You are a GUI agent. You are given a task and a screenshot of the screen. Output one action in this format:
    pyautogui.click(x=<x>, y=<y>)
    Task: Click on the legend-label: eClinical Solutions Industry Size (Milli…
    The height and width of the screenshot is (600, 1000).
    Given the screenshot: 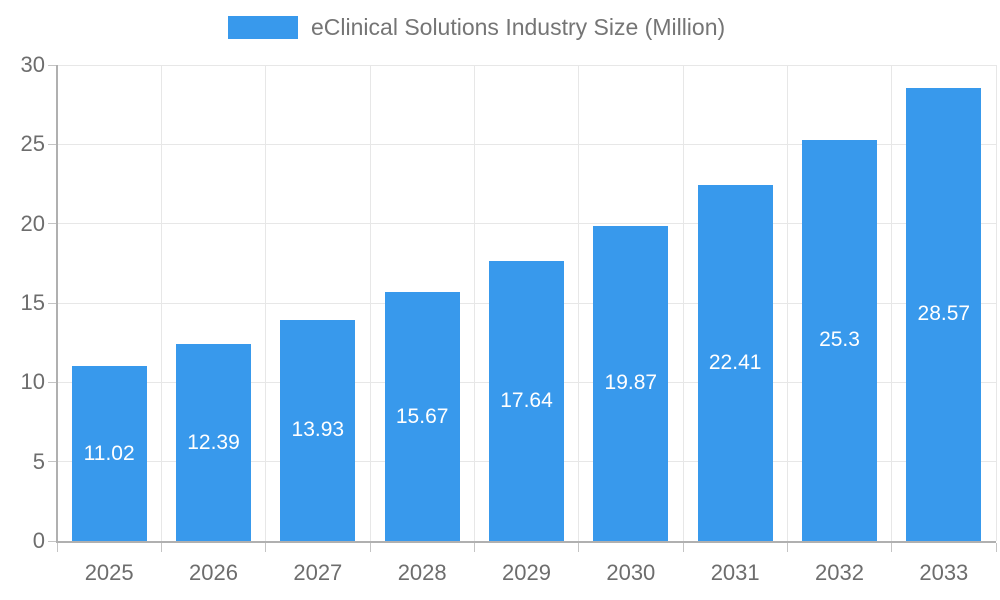 What is the action you would take?
    pyautogui.click(x=518, y=27)
    